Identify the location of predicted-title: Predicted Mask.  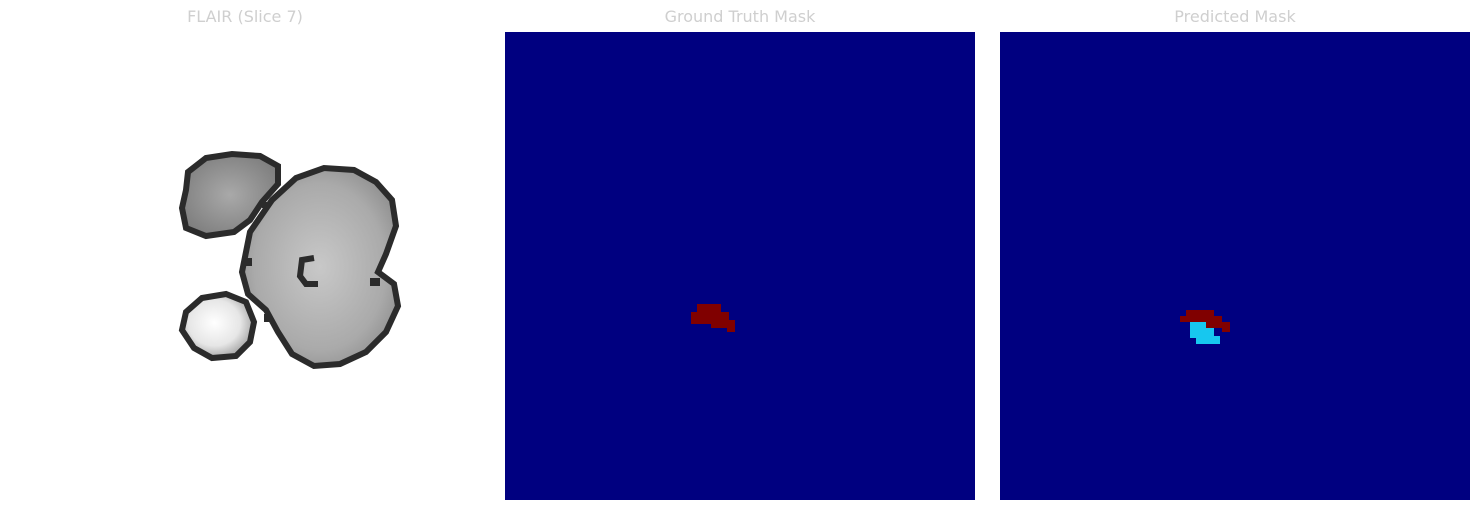
(1235, 16).